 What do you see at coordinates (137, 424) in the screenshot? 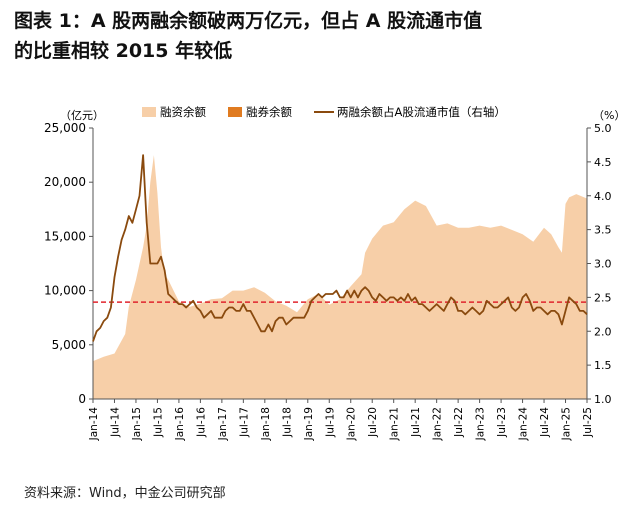
I see `x-tick-label: Jan-15` at bounding box center [137, 424].